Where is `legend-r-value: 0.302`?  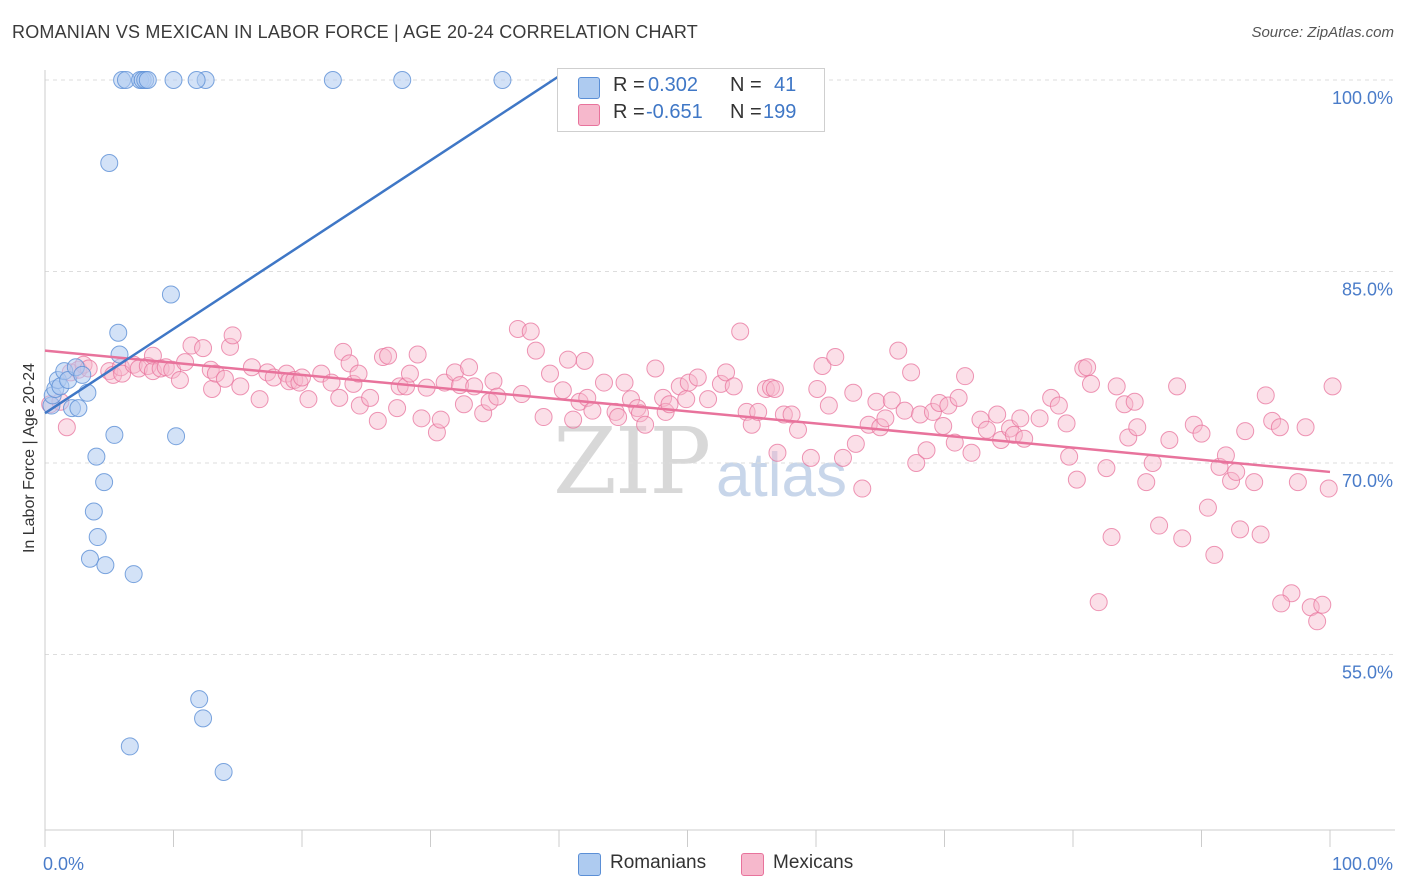
legend-r-value: 0.302 is located at coordinates (673, 85).